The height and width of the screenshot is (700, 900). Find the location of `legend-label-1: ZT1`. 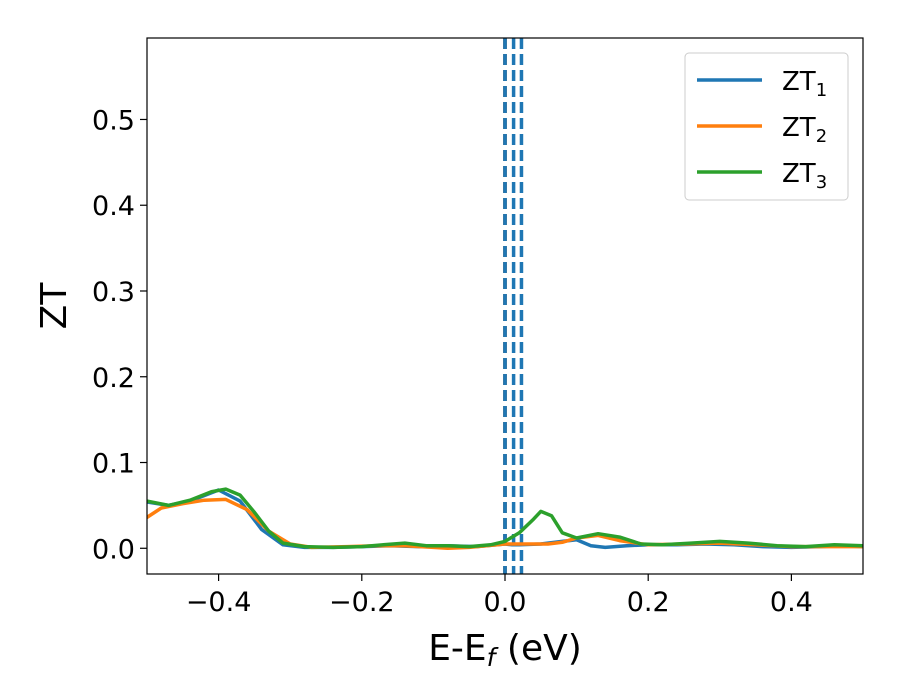

legend-label-1: ZT1 is located at coordinates (804, 84).